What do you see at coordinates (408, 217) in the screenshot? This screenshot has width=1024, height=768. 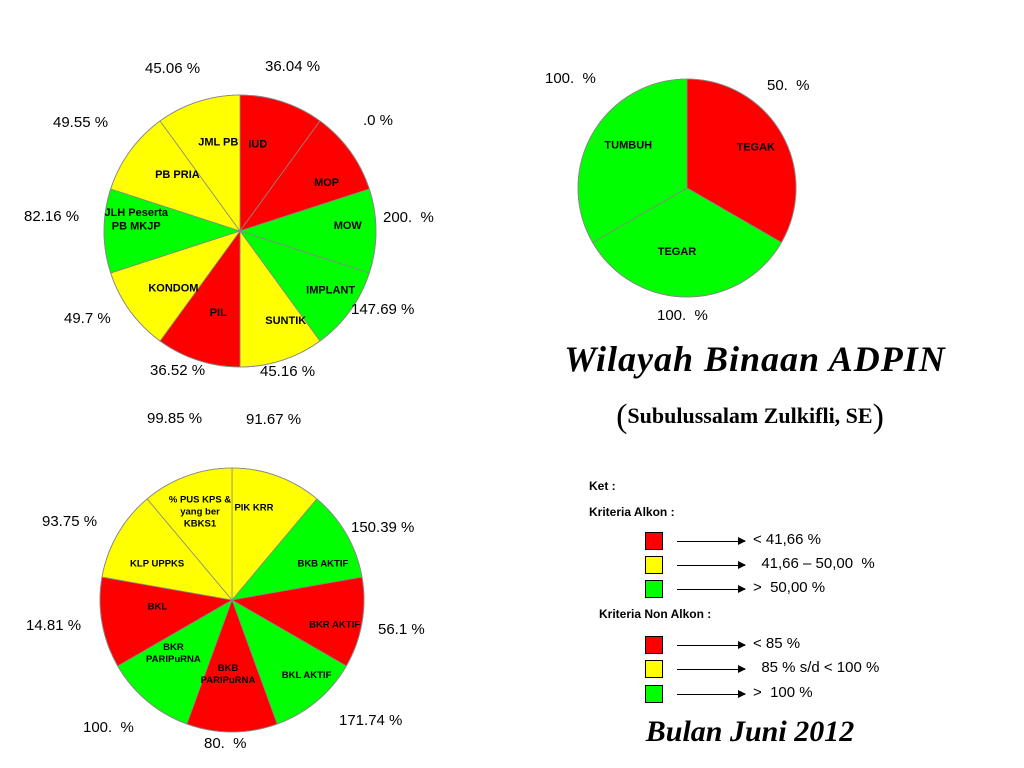 I see `pct-label: 200. %` at bounding box center [408, 217].